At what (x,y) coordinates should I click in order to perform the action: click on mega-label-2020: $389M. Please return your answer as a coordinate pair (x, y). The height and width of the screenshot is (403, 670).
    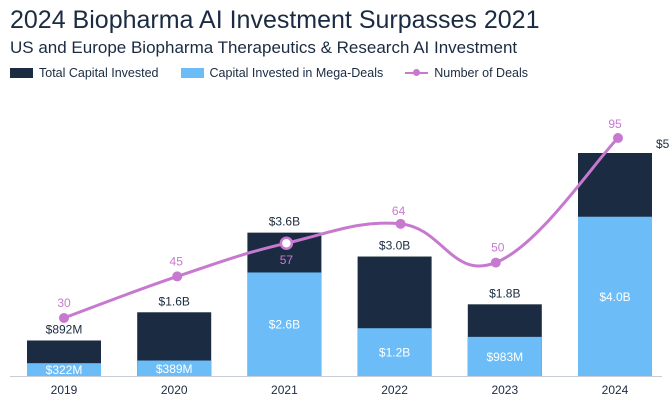
    Looking at the image, I should click on (174, 369).